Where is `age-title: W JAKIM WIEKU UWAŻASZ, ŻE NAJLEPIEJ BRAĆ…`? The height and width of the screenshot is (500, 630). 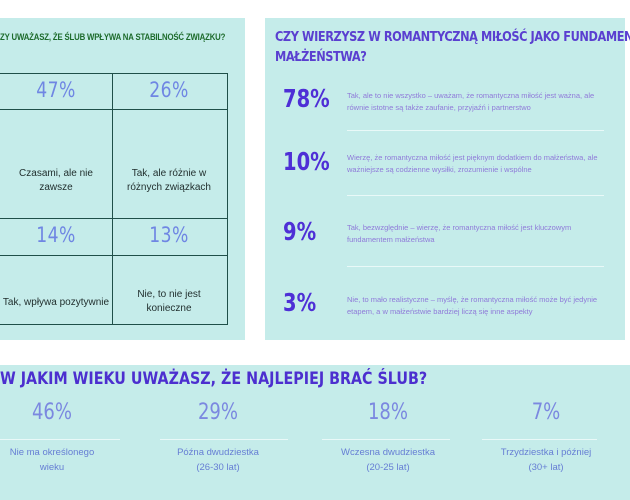
age-title: W JAKIM WIEKU UWAŻASZ, ŻE NAJLEPIEJ BRAĆ… is located at coordinates (214, 379).